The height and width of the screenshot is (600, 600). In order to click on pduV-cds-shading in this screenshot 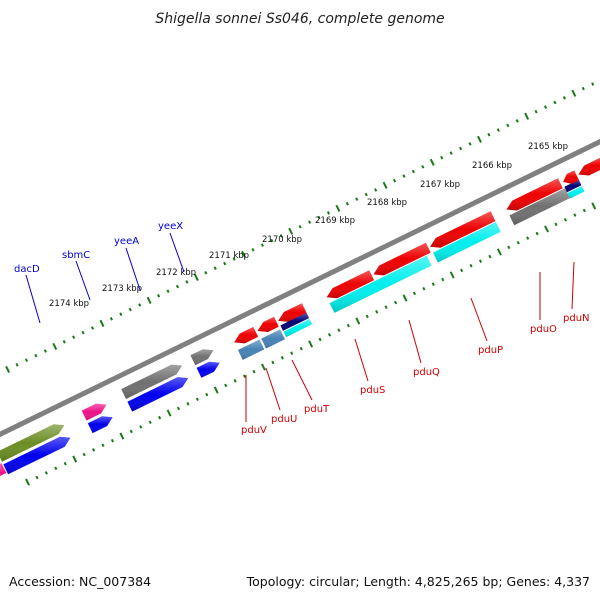, I will do `click(251, 349)`.